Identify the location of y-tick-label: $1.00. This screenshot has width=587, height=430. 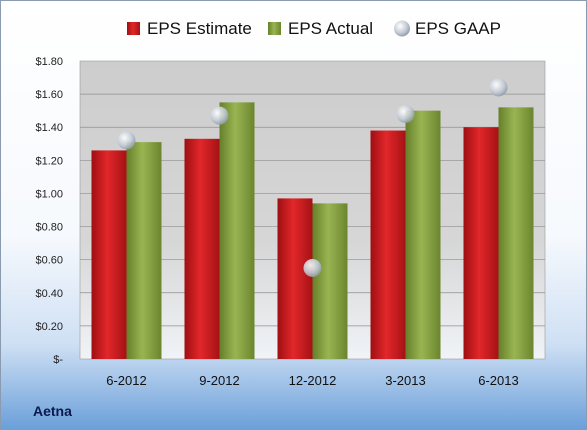
(49, 194).